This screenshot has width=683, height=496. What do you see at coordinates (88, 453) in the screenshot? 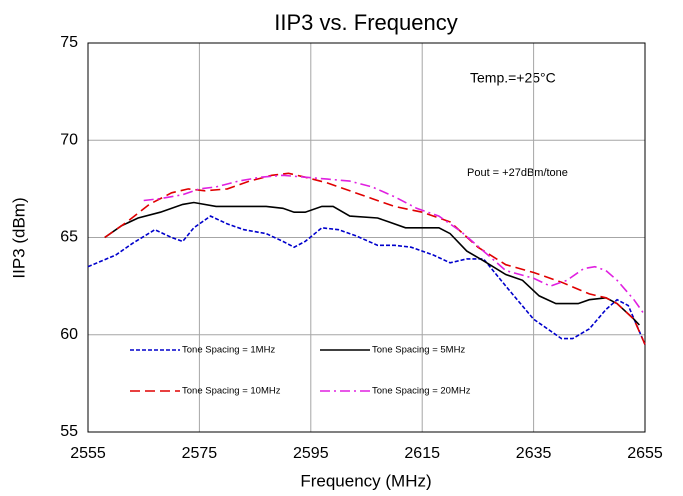
I see `x-tick-label: 2555` at bounding box center [88, 453].